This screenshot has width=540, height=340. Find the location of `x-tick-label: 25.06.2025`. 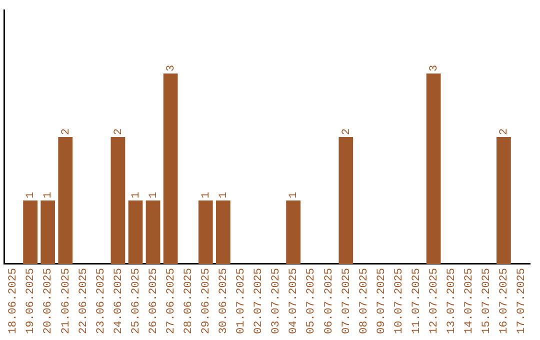

x-tick-label: 25.06.2025 is located at coordinates (136, 301).